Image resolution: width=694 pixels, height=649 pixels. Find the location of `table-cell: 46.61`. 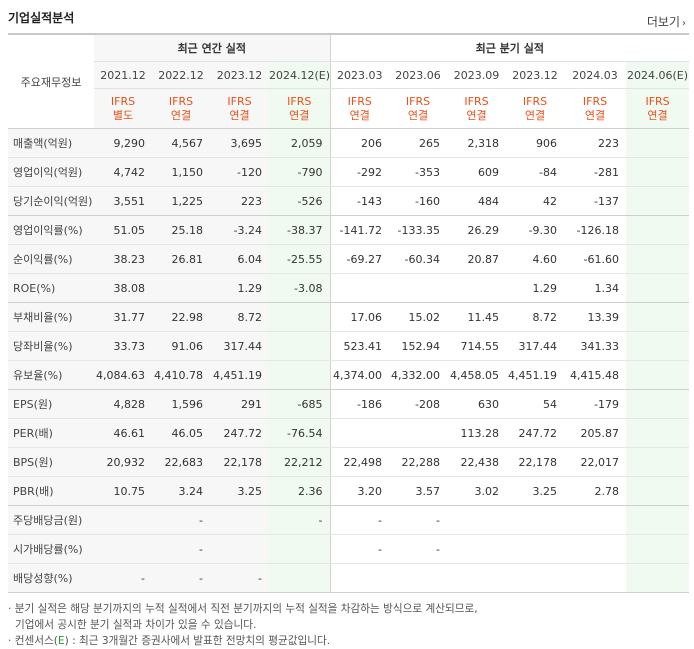

table-cell: 46.61 is located at coordinates (123, 433).